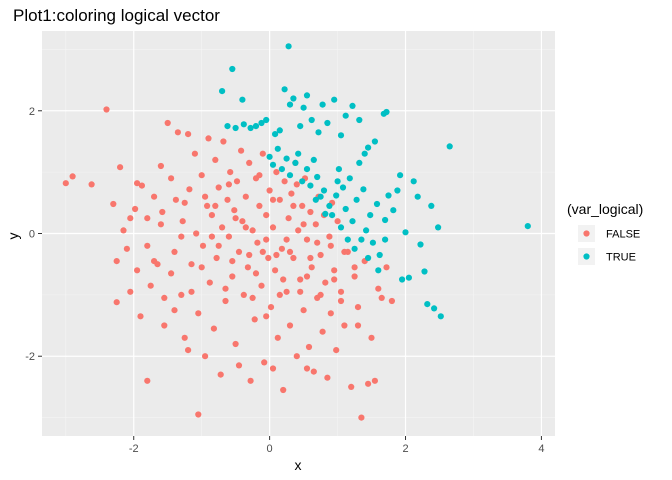 The image size is (672, 480). What do you see at coordinates (609, 245) in the screenshot?
I see `legend-entries: FALSE TRUE` at bounding box center [609, 245].